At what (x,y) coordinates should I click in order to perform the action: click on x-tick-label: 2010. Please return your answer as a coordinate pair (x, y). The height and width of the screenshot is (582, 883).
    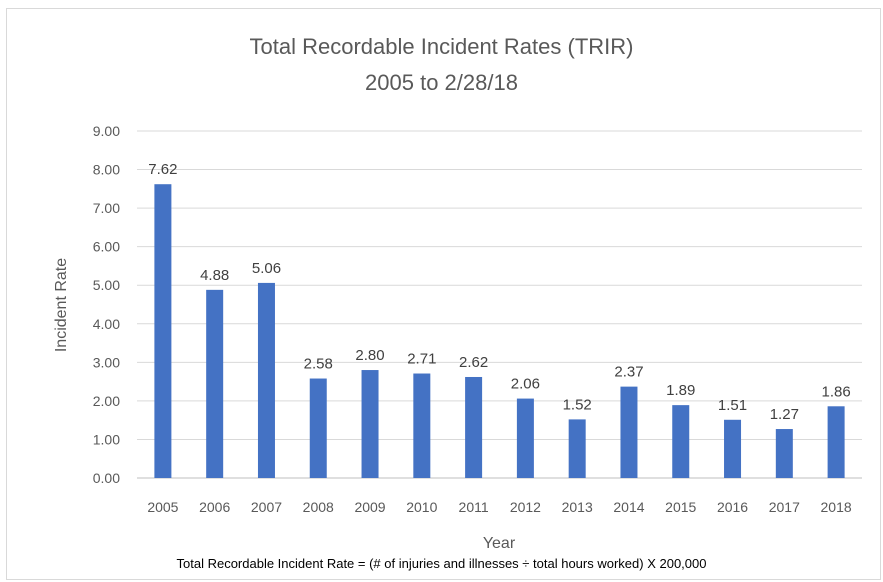
    Looking at the image, I should click on (421, 507).